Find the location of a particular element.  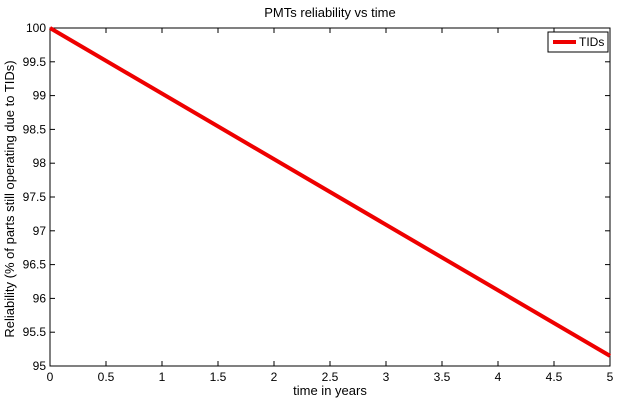

chart-title: PMTs reliability vs time is located at coordinates (329, 12).